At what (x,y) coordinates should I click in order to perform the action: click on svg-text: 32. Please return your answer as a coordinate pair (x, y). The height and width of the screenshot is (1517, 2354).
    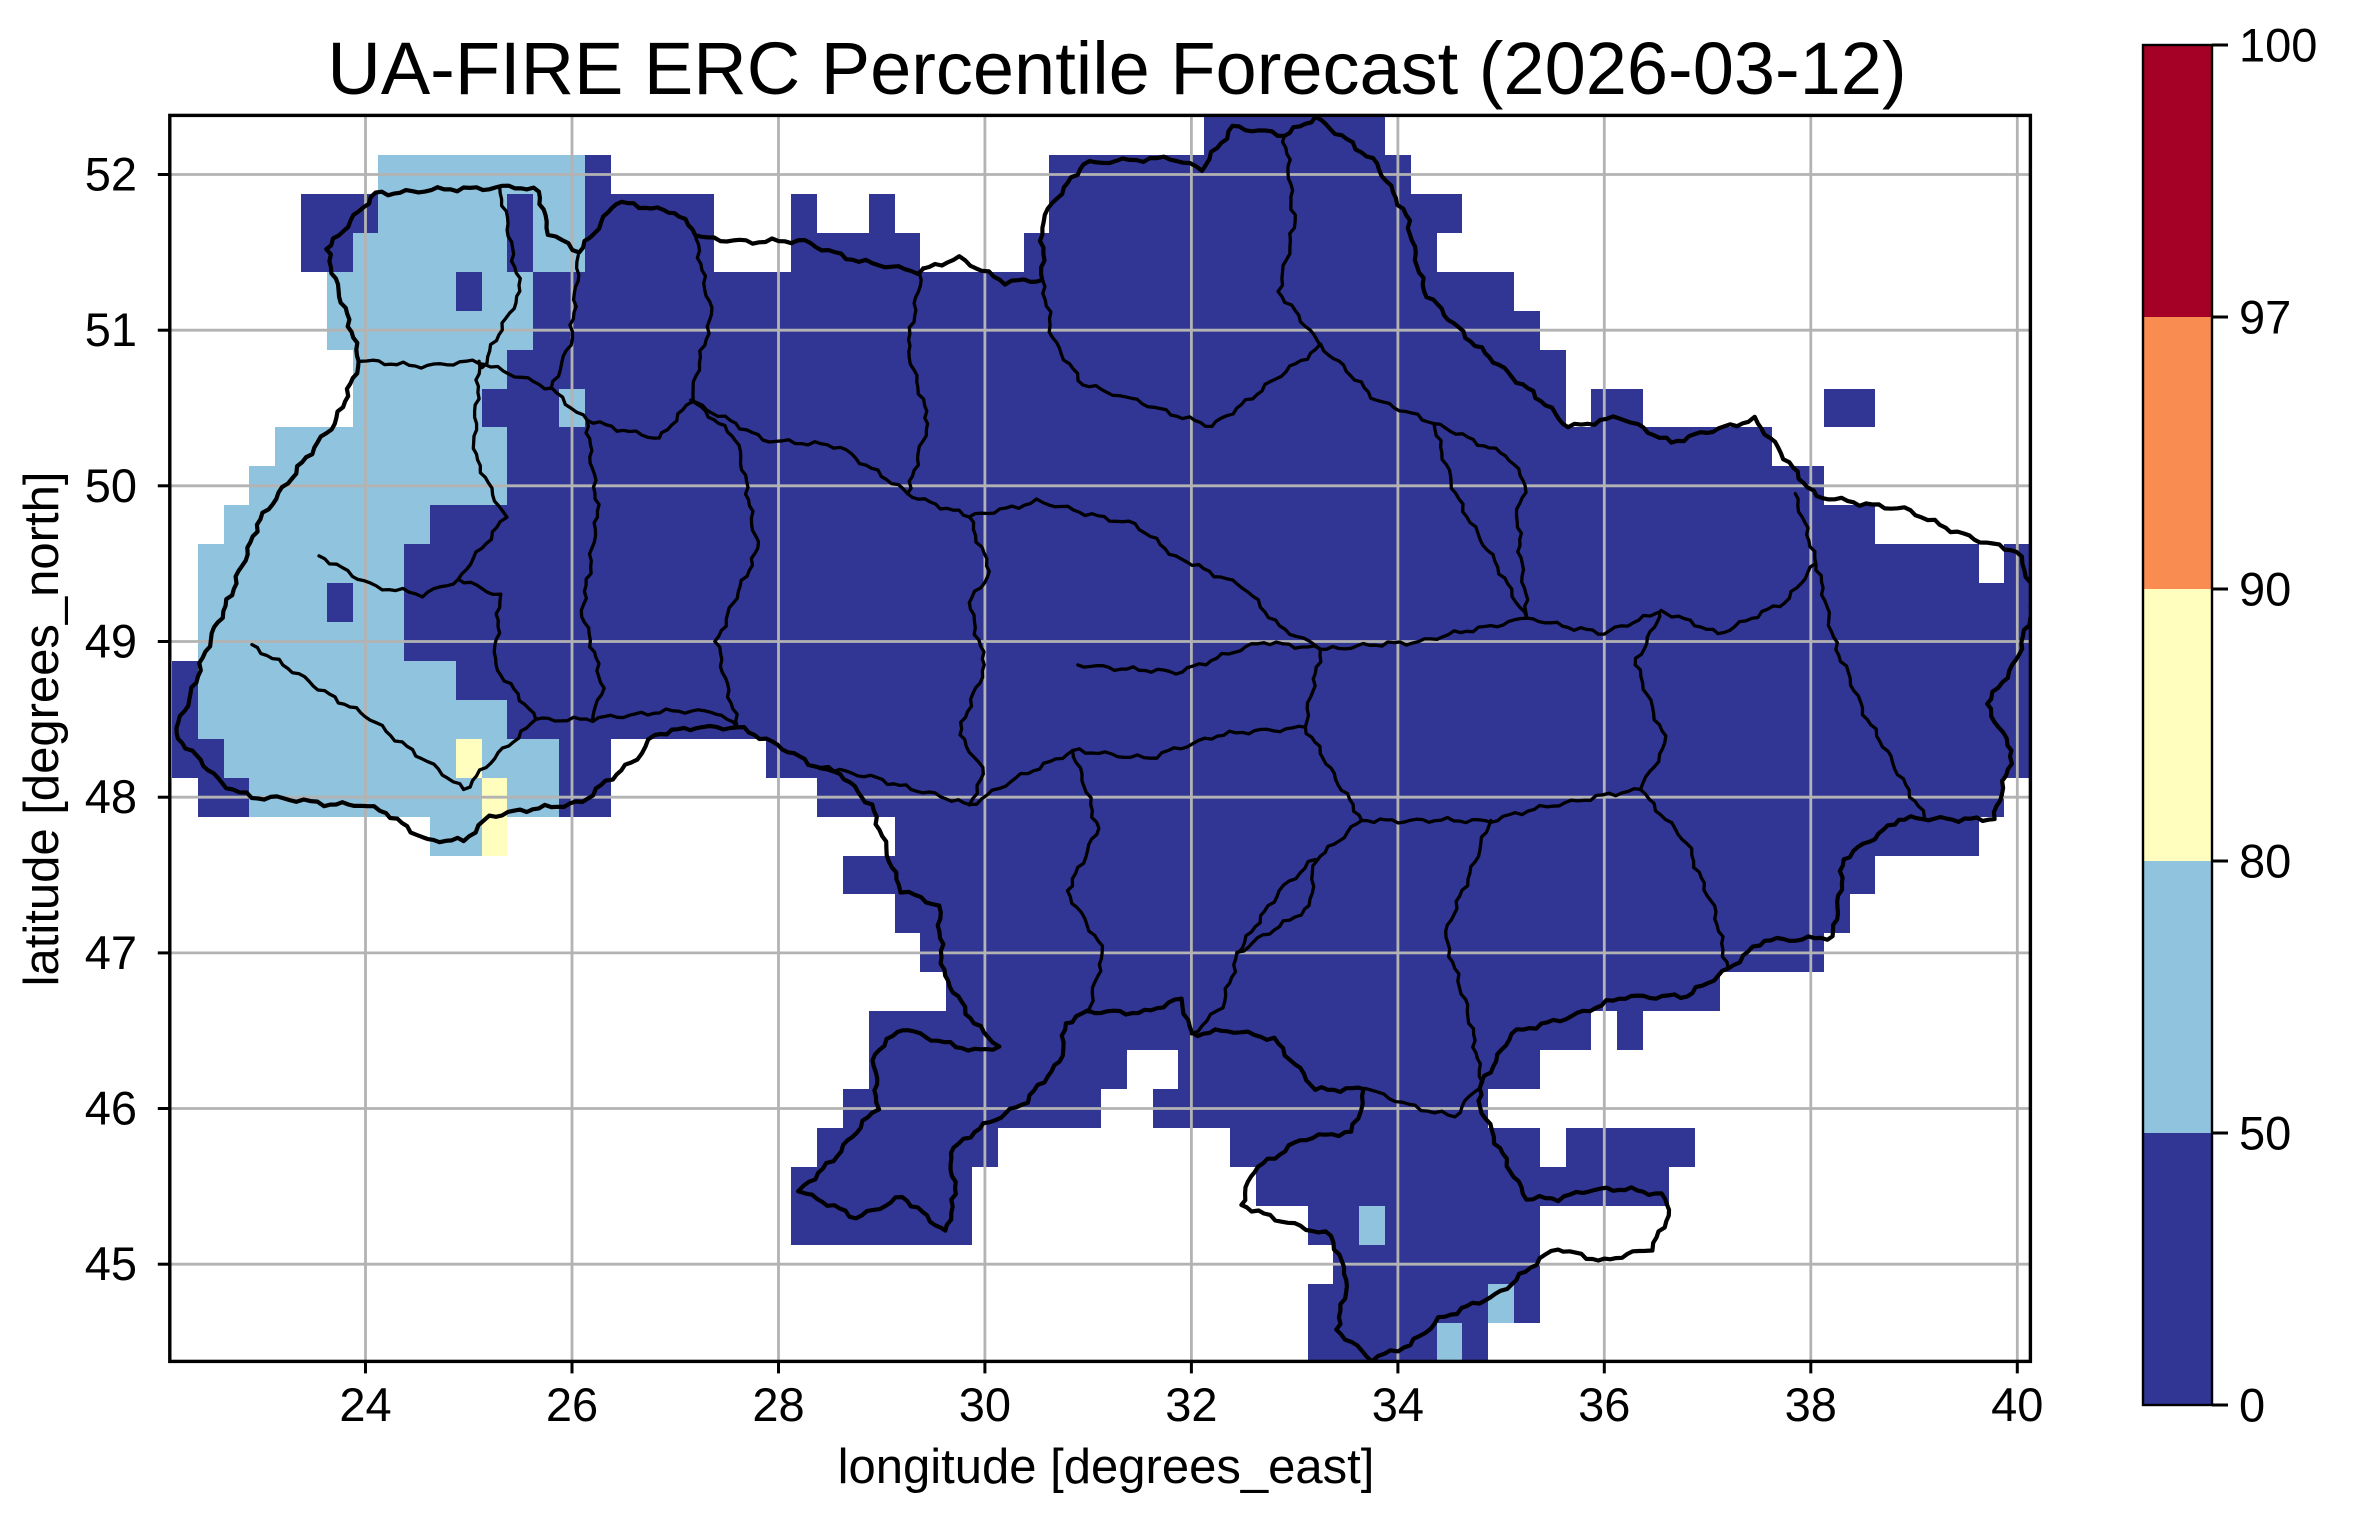
    Looking at the image, I should click on (1191, 1404).